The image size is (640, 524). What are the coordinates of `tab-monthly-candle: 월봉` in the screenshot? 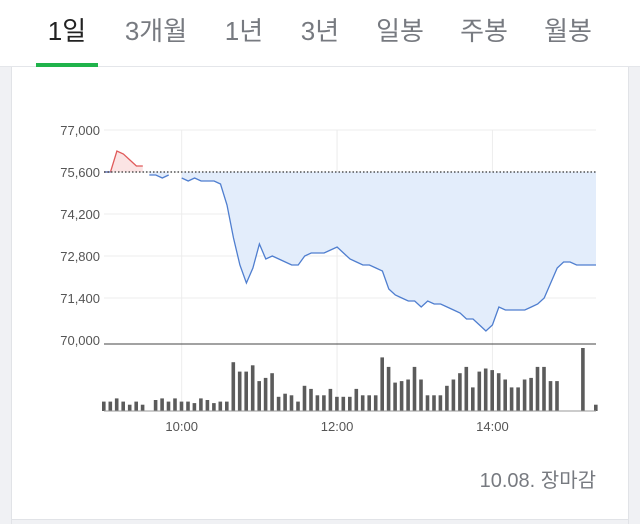 It's located at (568, 31).